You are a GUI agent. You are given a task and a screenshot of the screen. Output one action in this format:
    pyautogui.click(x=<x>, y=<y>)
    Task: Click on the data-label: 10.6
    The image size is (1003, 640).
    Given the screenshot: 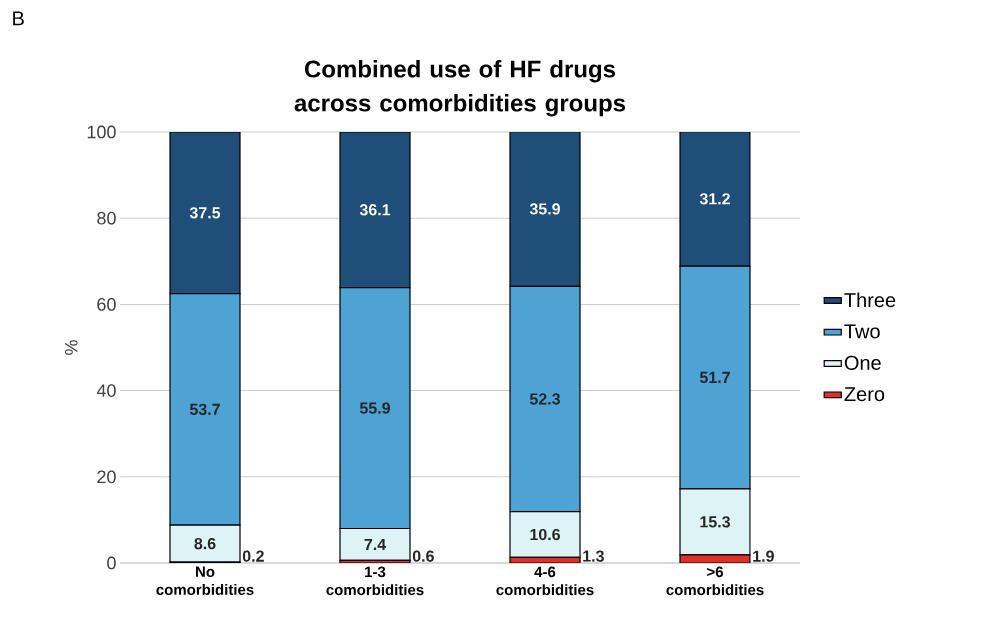 What is the action you would take?
    pyautogui.click(x=545, y=534)
    